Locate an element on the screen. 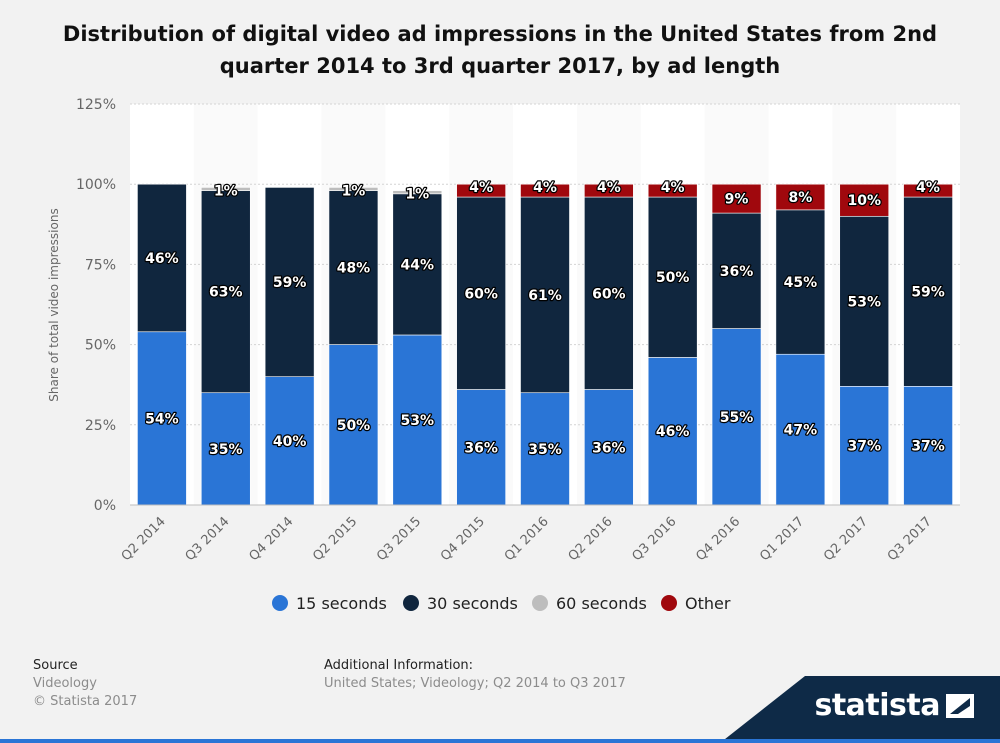 The image size is (1000, 743). data-label: 61% is located at coordinates (545, 296).